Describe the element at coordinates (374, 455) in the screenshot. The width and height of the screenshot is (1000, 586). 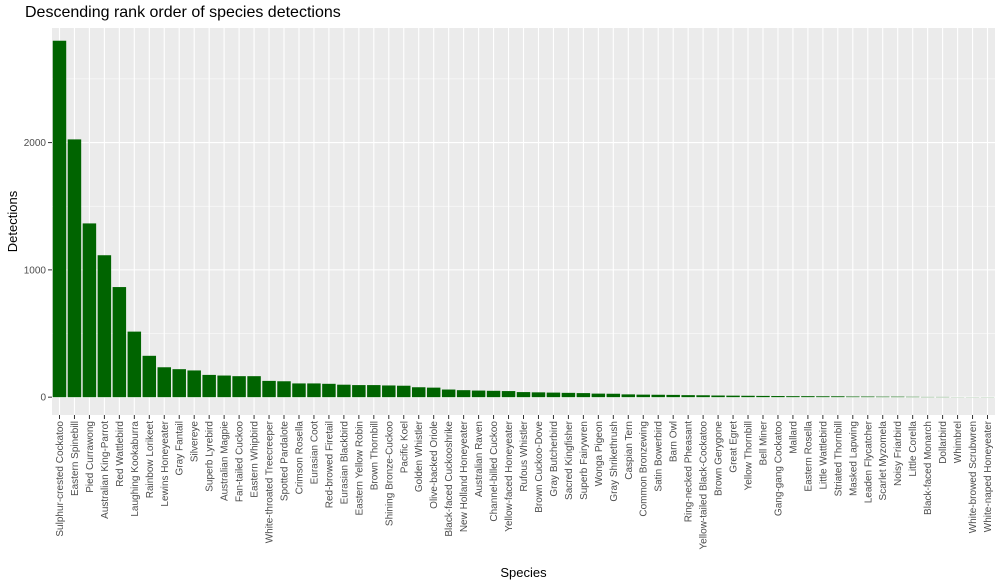
I see `x-tick-label: Brown Thornbill` at that location.